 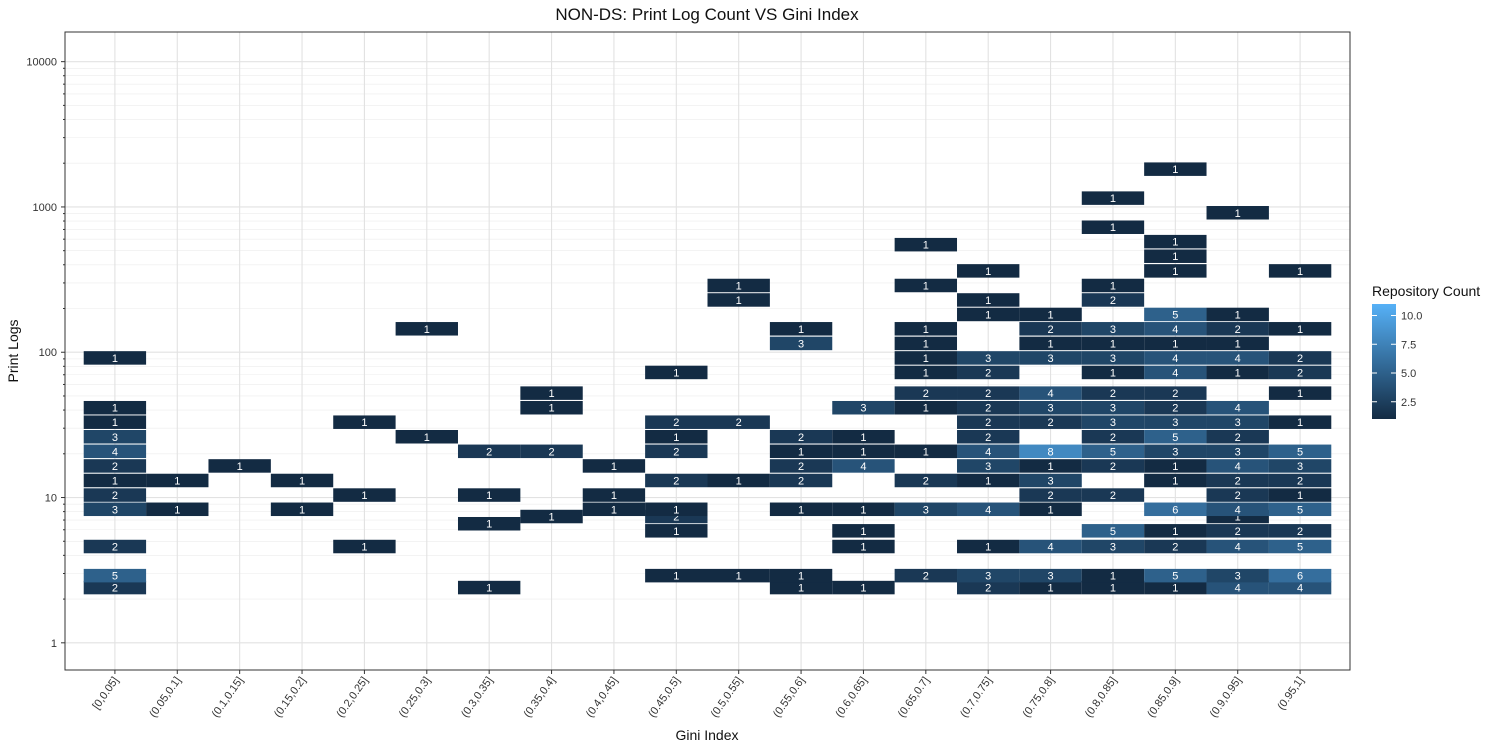 I want to click on legend-tick-label: 10.0, so click(x=1411, y=317).